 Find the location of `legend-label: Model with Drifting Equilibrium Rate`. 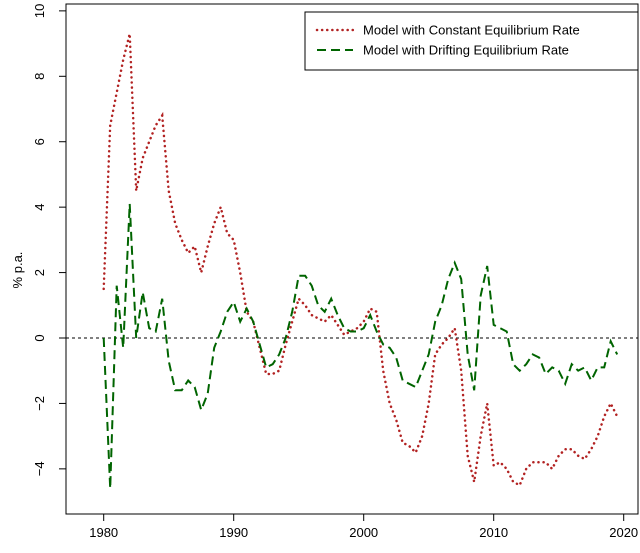

legend-label: Model with Drifting Equilibrium Rate is located at coordinates (466, 50).